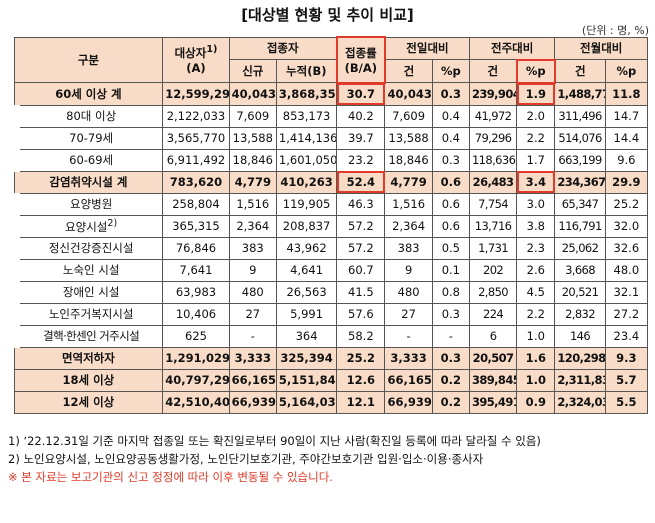 The height and width of the screenshot is (523, 655). What do you see at coordinates (450, 402) in the screenshot?
I see `cell-d_p: 0.2` at bounding box center [450, 402].